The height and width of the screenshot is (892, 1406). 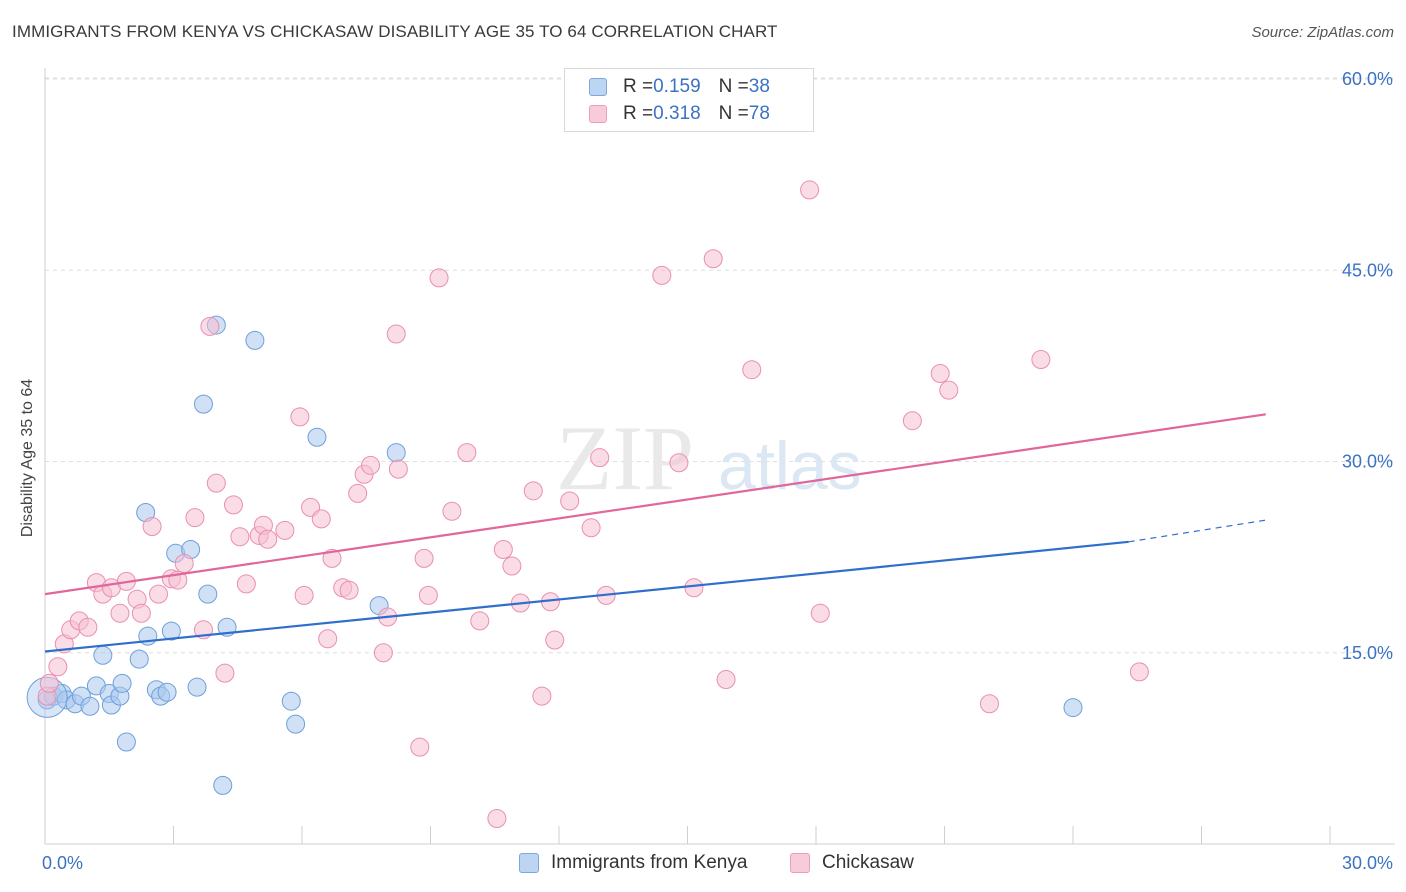 What do you see at coordinates (1322, 32) in the screenshot?
I see `source-label: Source: ZipAtlas.com` at bounding box center [1322, 32].